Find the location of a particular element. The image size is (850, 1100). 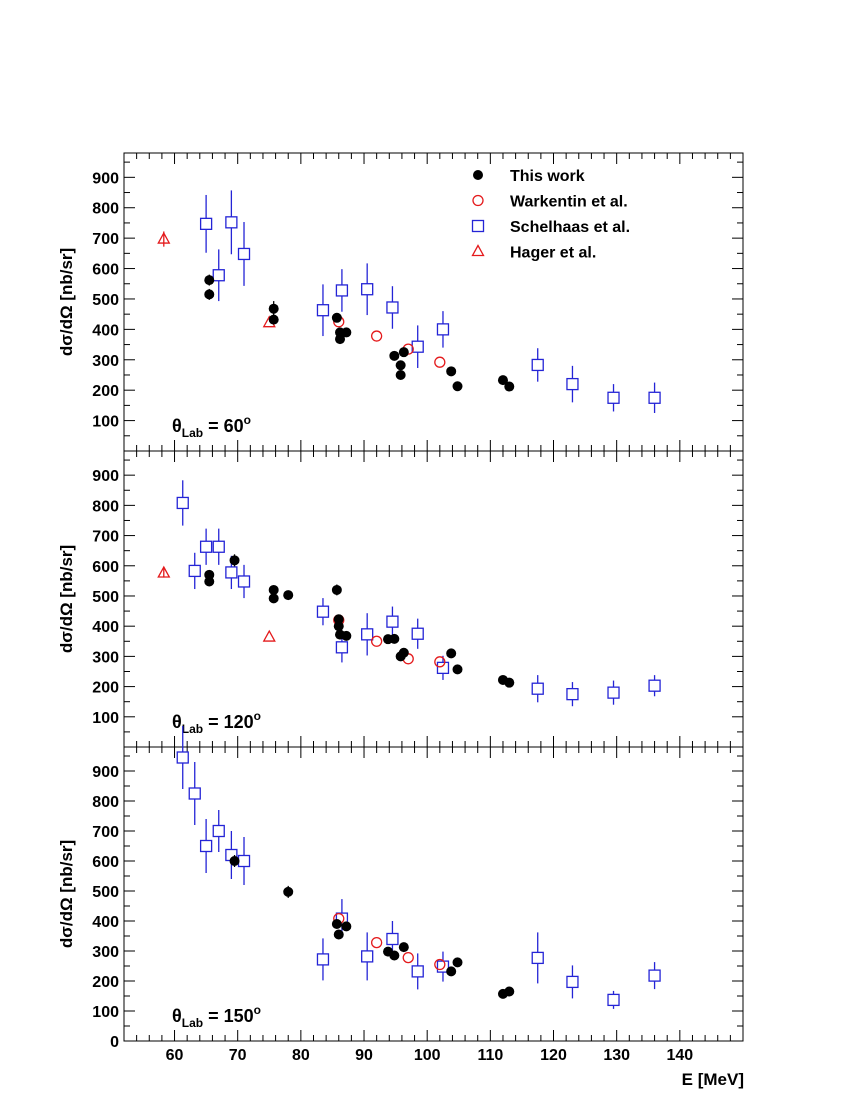

x-tick-label: 140 is located at coordinates (679, 1055).